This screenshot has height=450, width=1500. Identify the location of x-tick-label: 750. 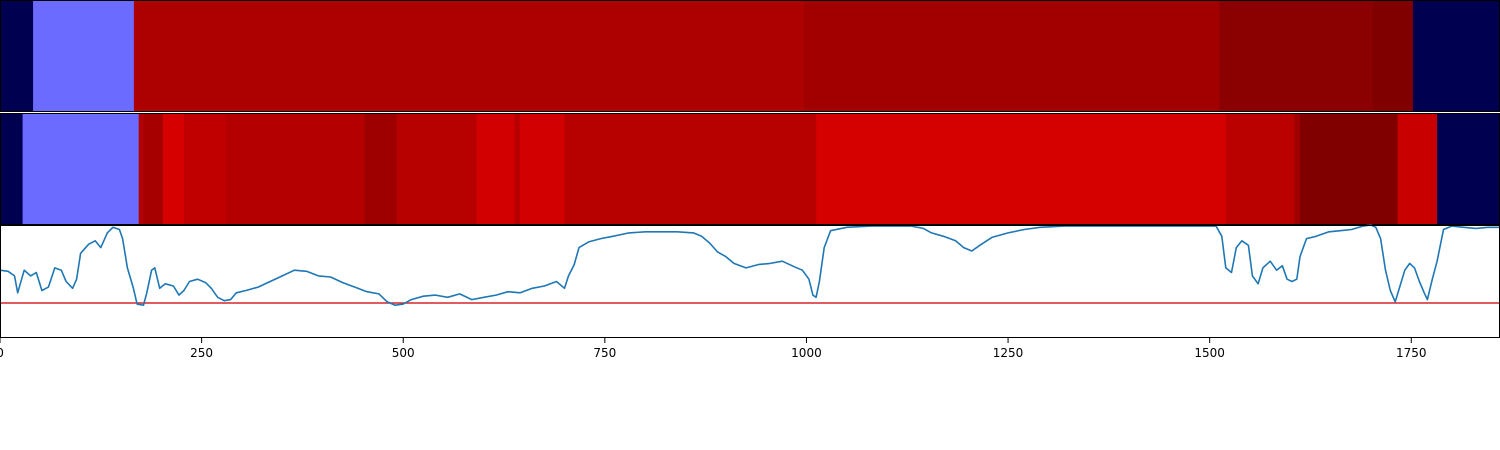
(604, 353).